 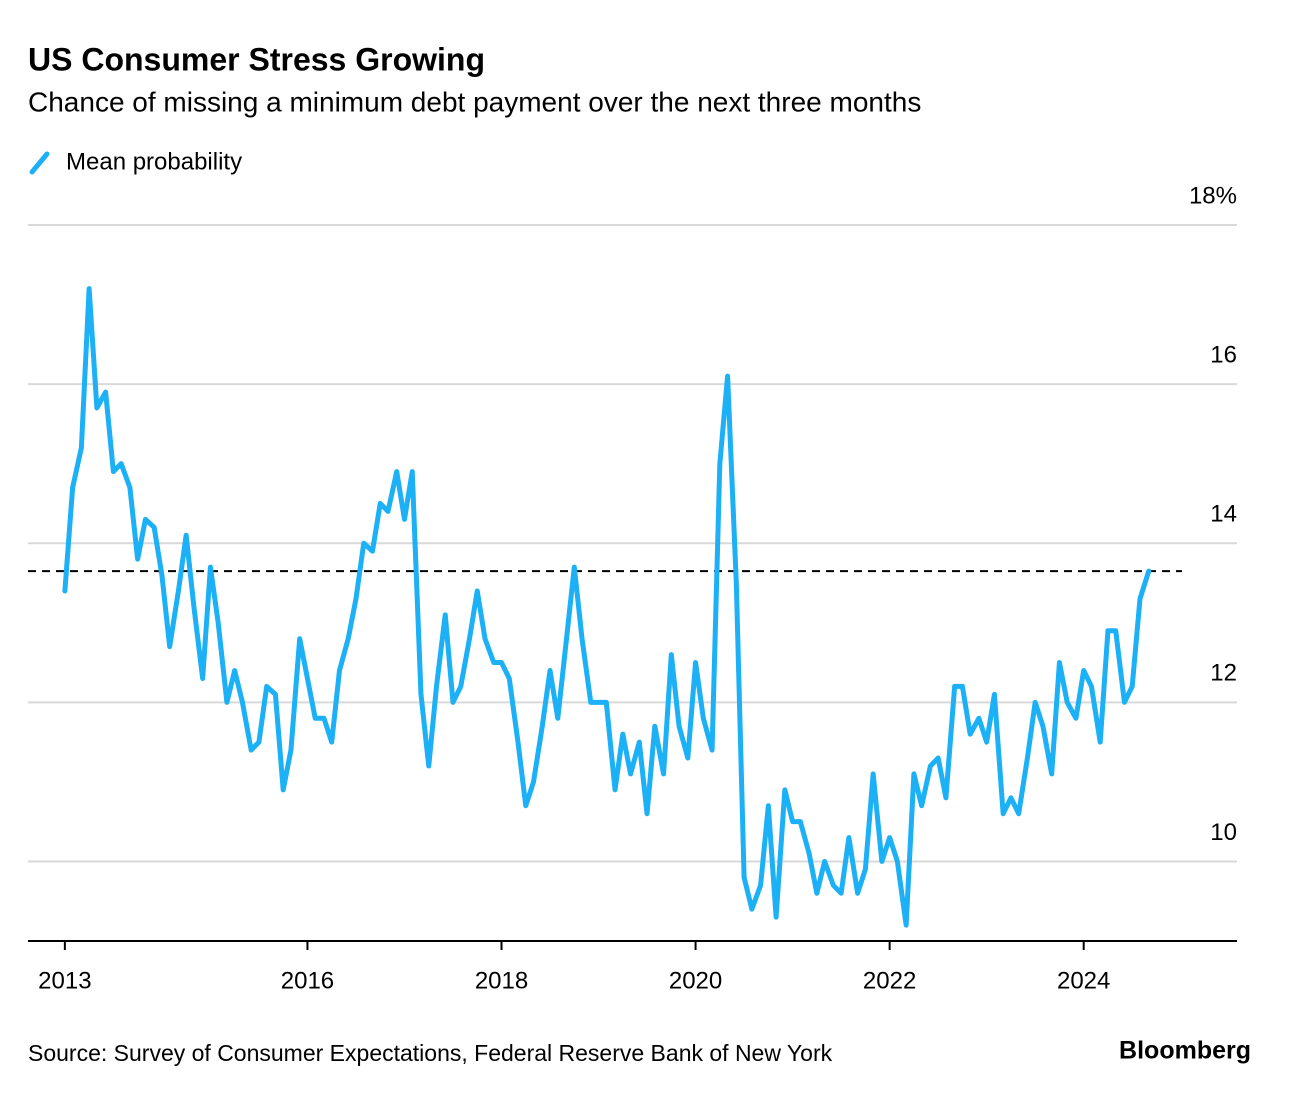 I want to click on y-tick-label: 10, so click(x=1223, y=832).